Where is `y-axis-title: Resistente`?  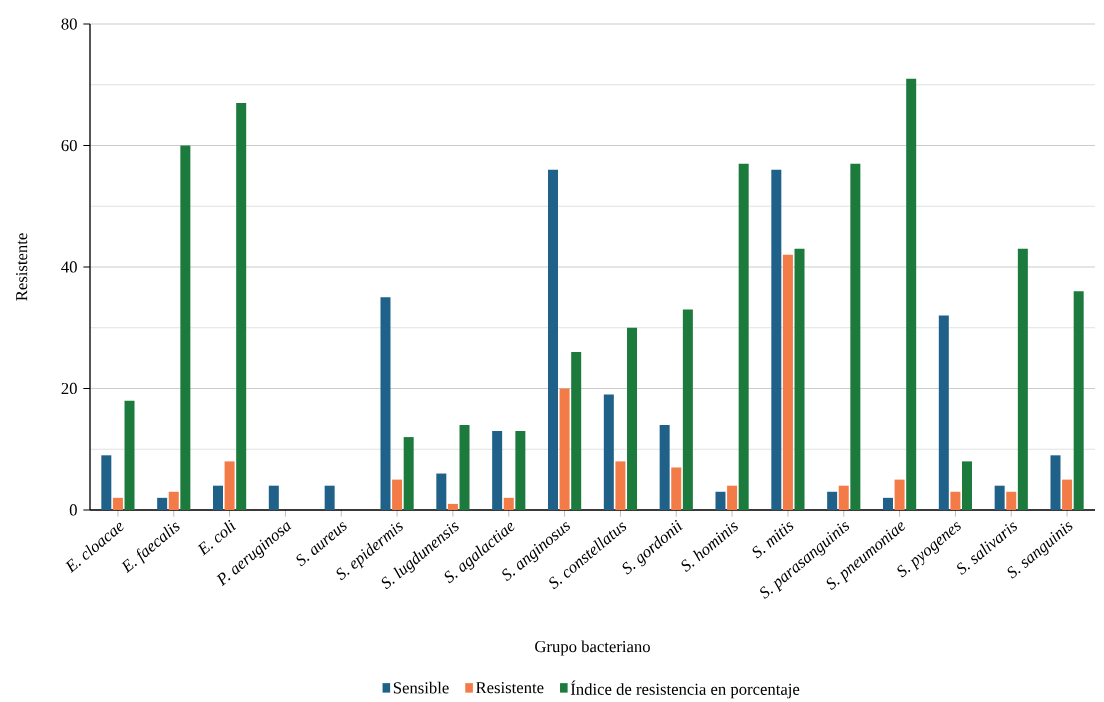 y-axis-title: Resistente is located at coordinates (22, 267).